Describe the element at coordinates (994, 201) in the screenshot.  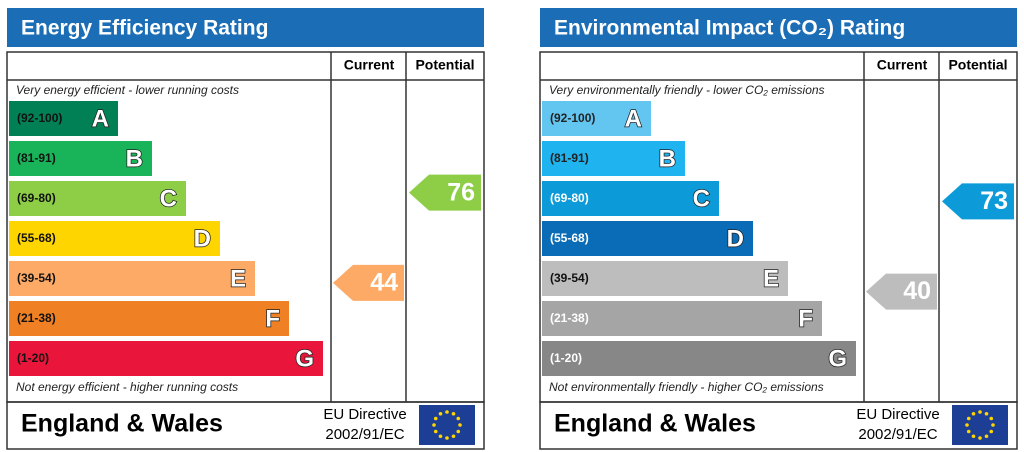
I see `rating-value: 73` at that location.